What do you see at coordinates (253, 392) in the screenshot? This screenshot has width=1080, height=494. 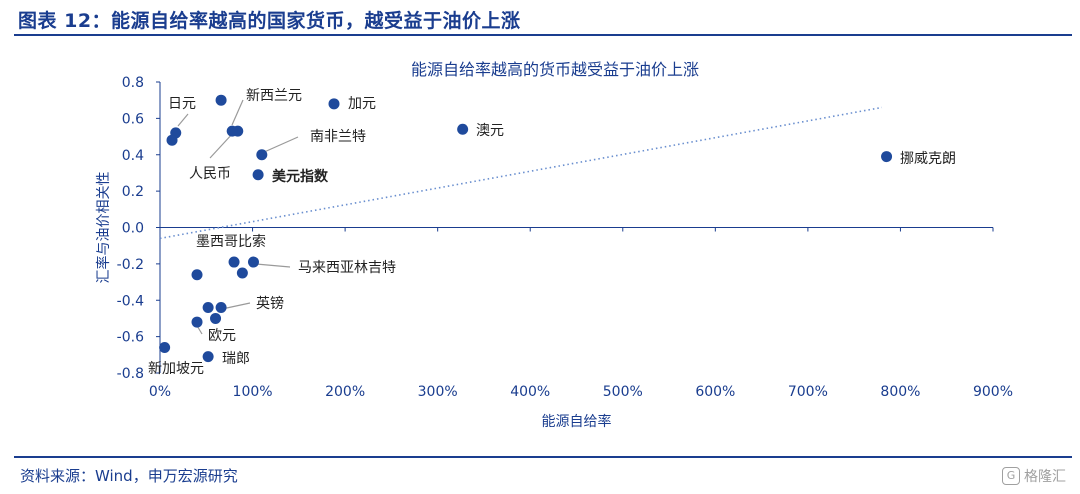 I see `x-tick-label: 100%` at bounding box center [253, 392].